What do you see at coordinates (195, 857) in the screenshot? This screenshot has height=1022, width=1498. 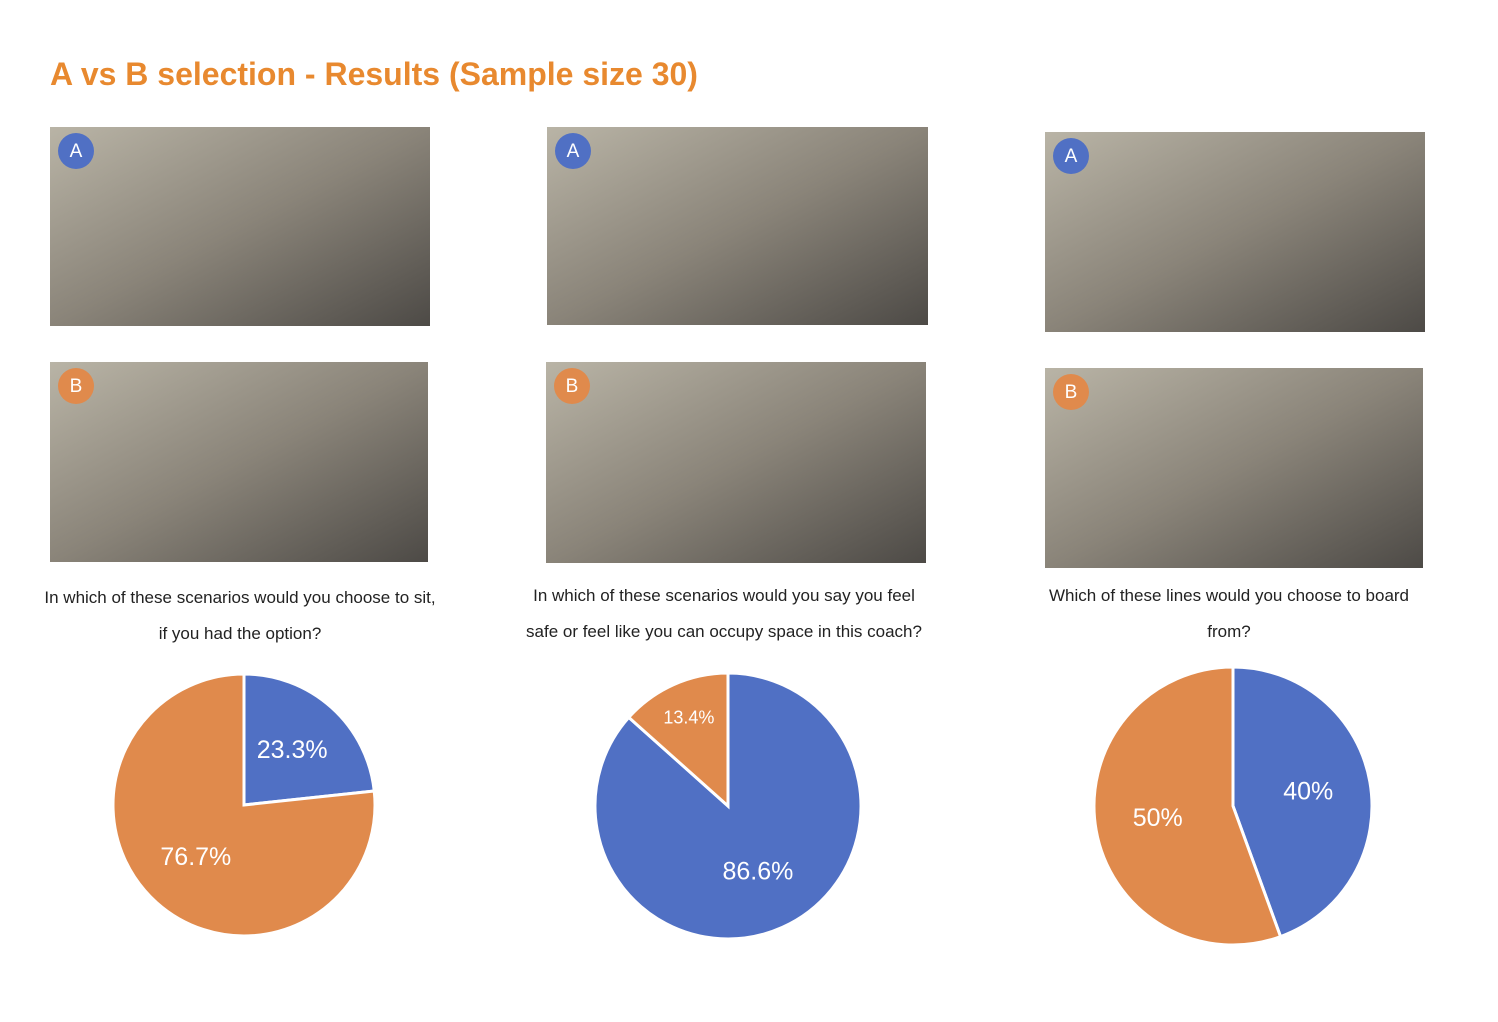 I see `slice-label: 76.7%` at bounding box center [195, 857].